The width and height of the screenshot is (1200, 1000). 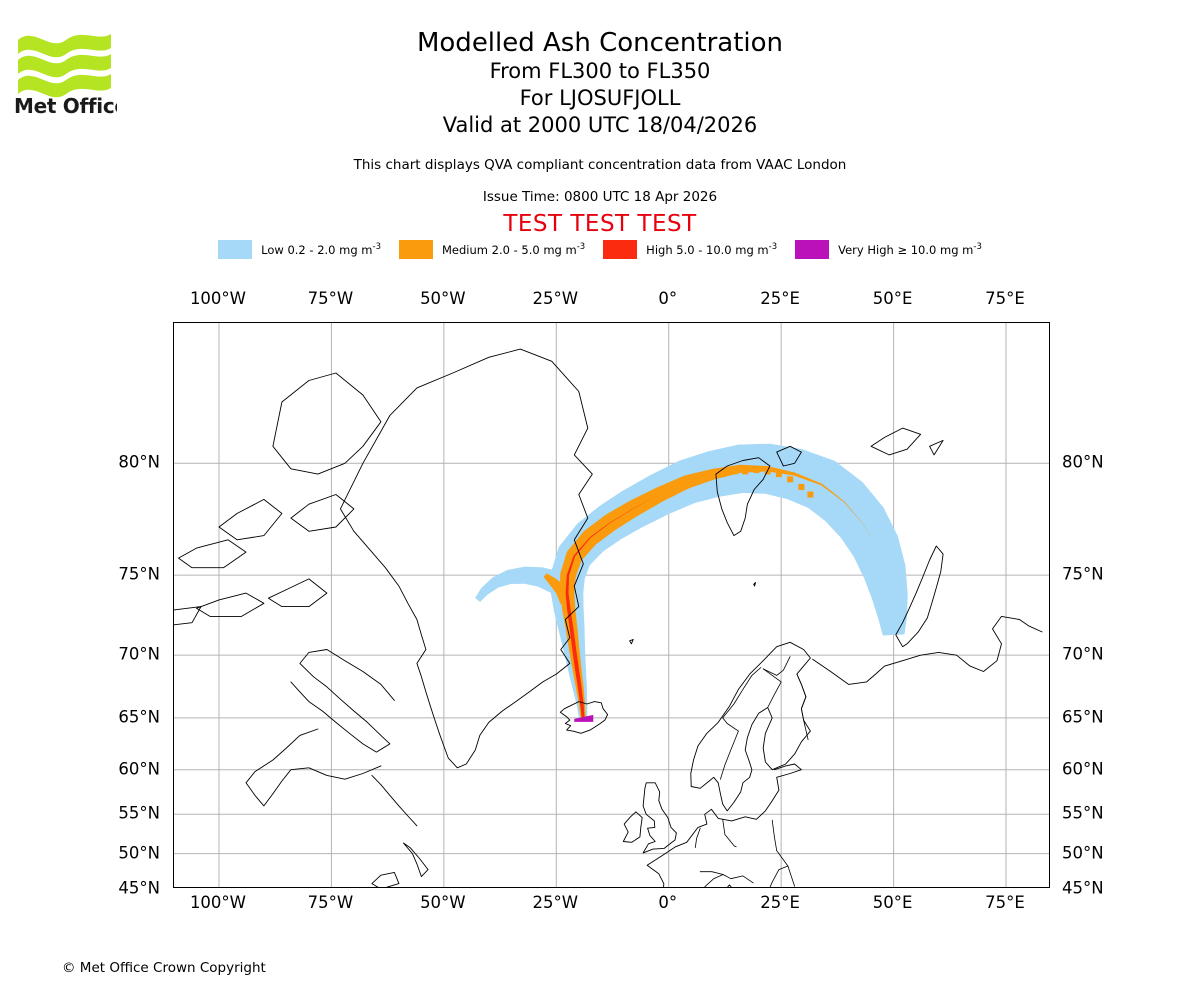 What do you see at coordinates (977, 247) in the screenshot?
I see `legend-exponent-3: -3` at bounding box center [977, 247].